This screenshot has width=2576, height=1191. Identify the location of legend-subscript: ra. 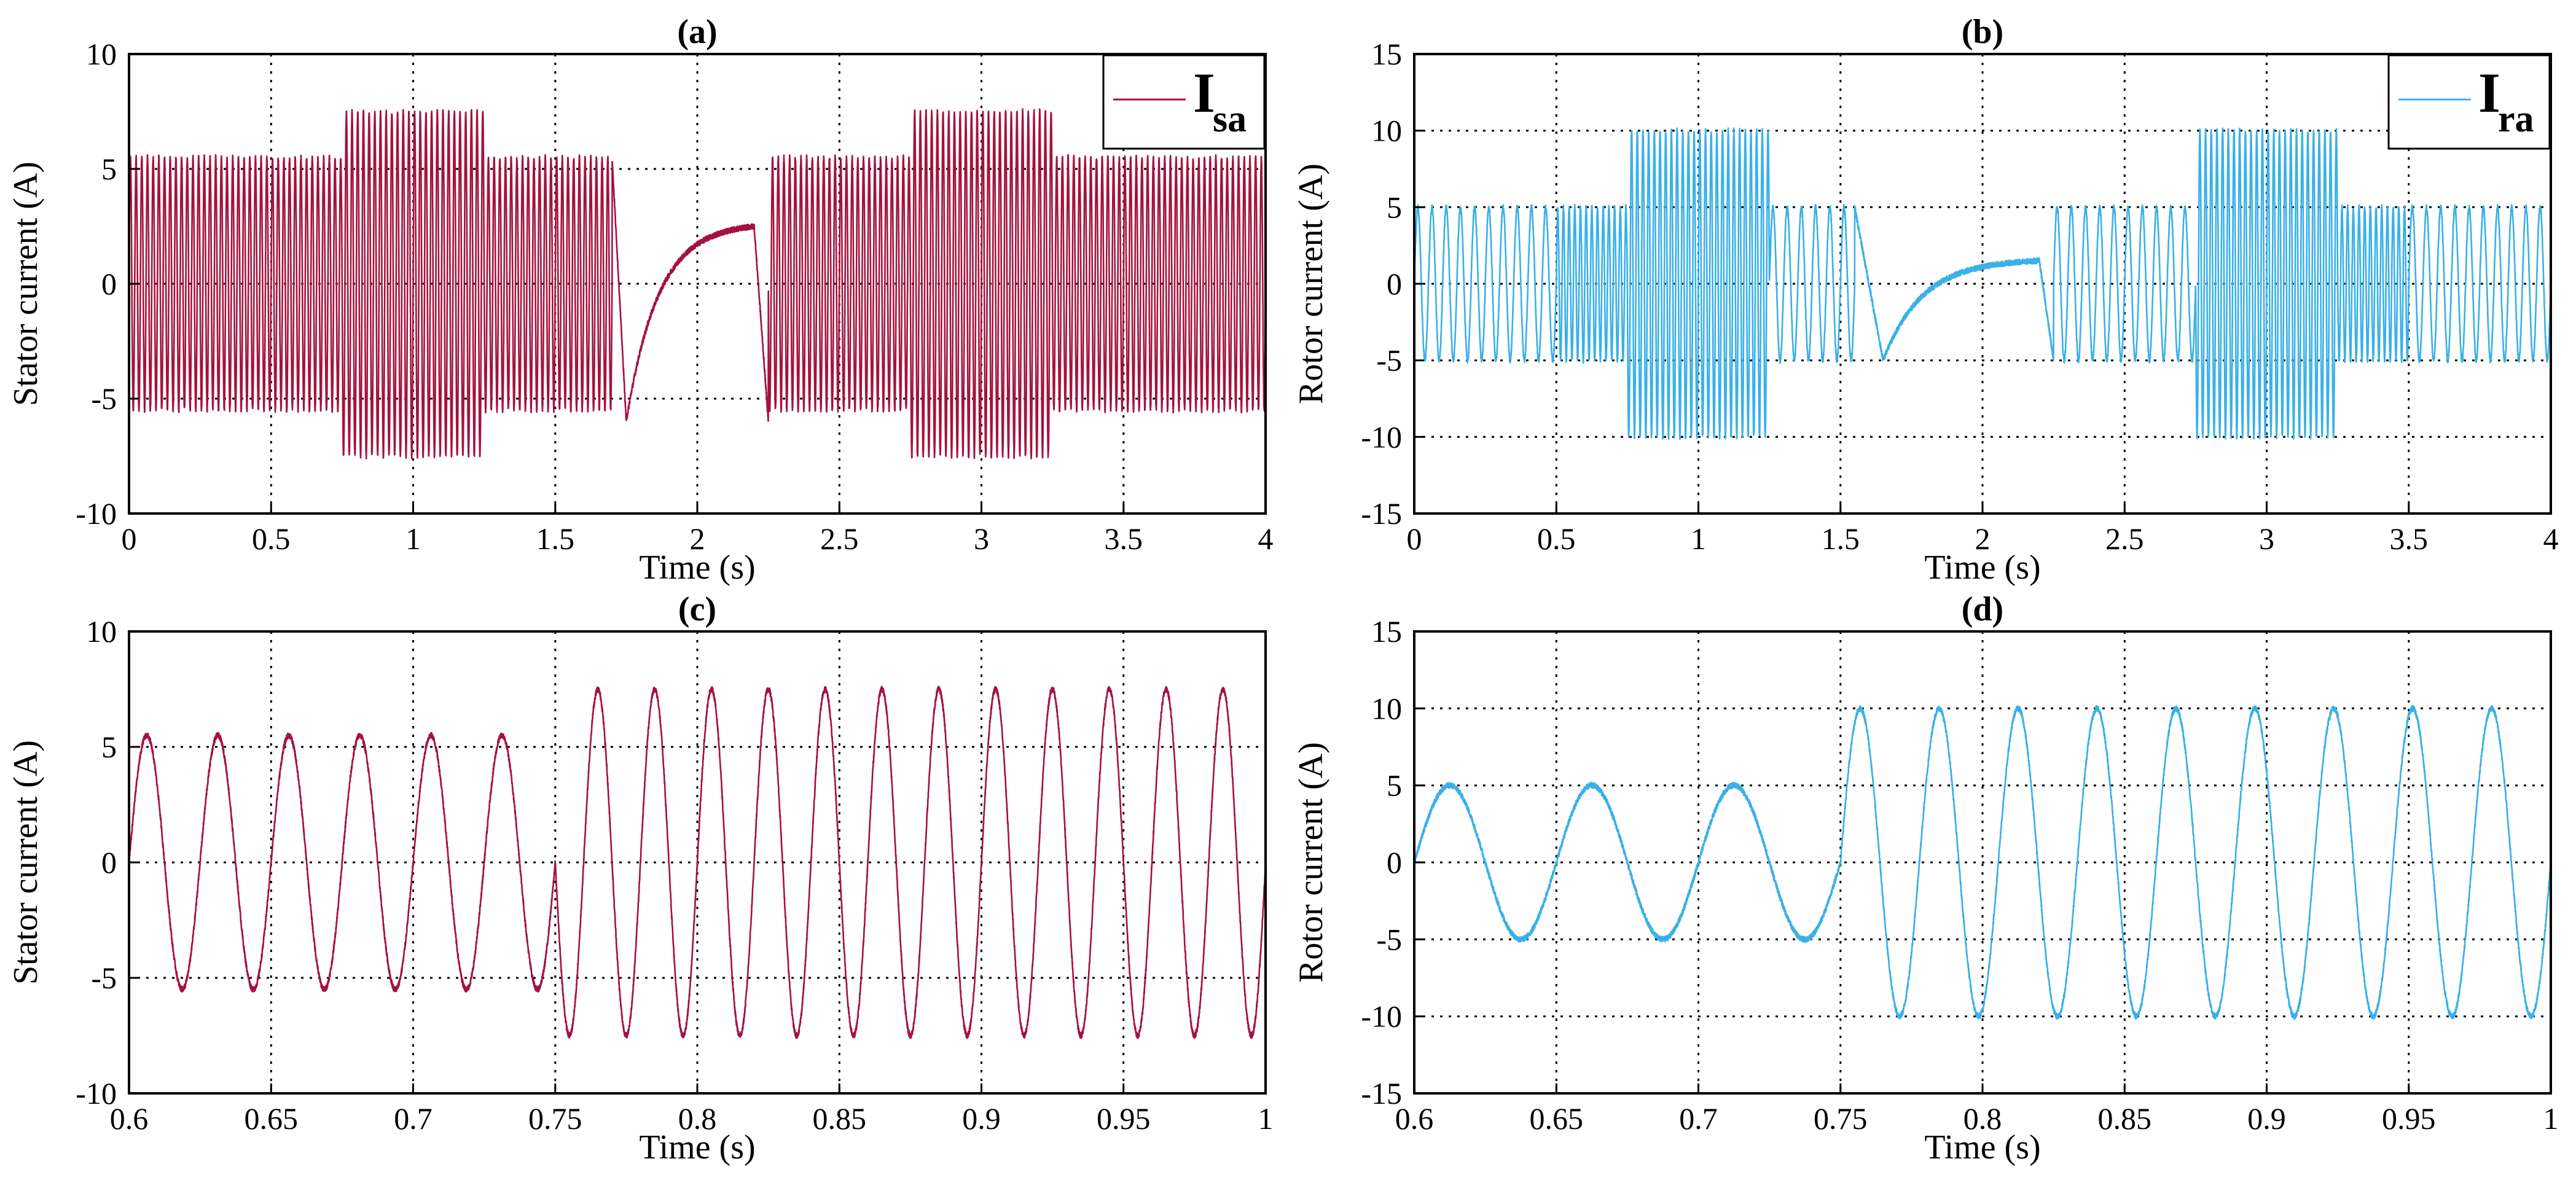
(2516, 119).